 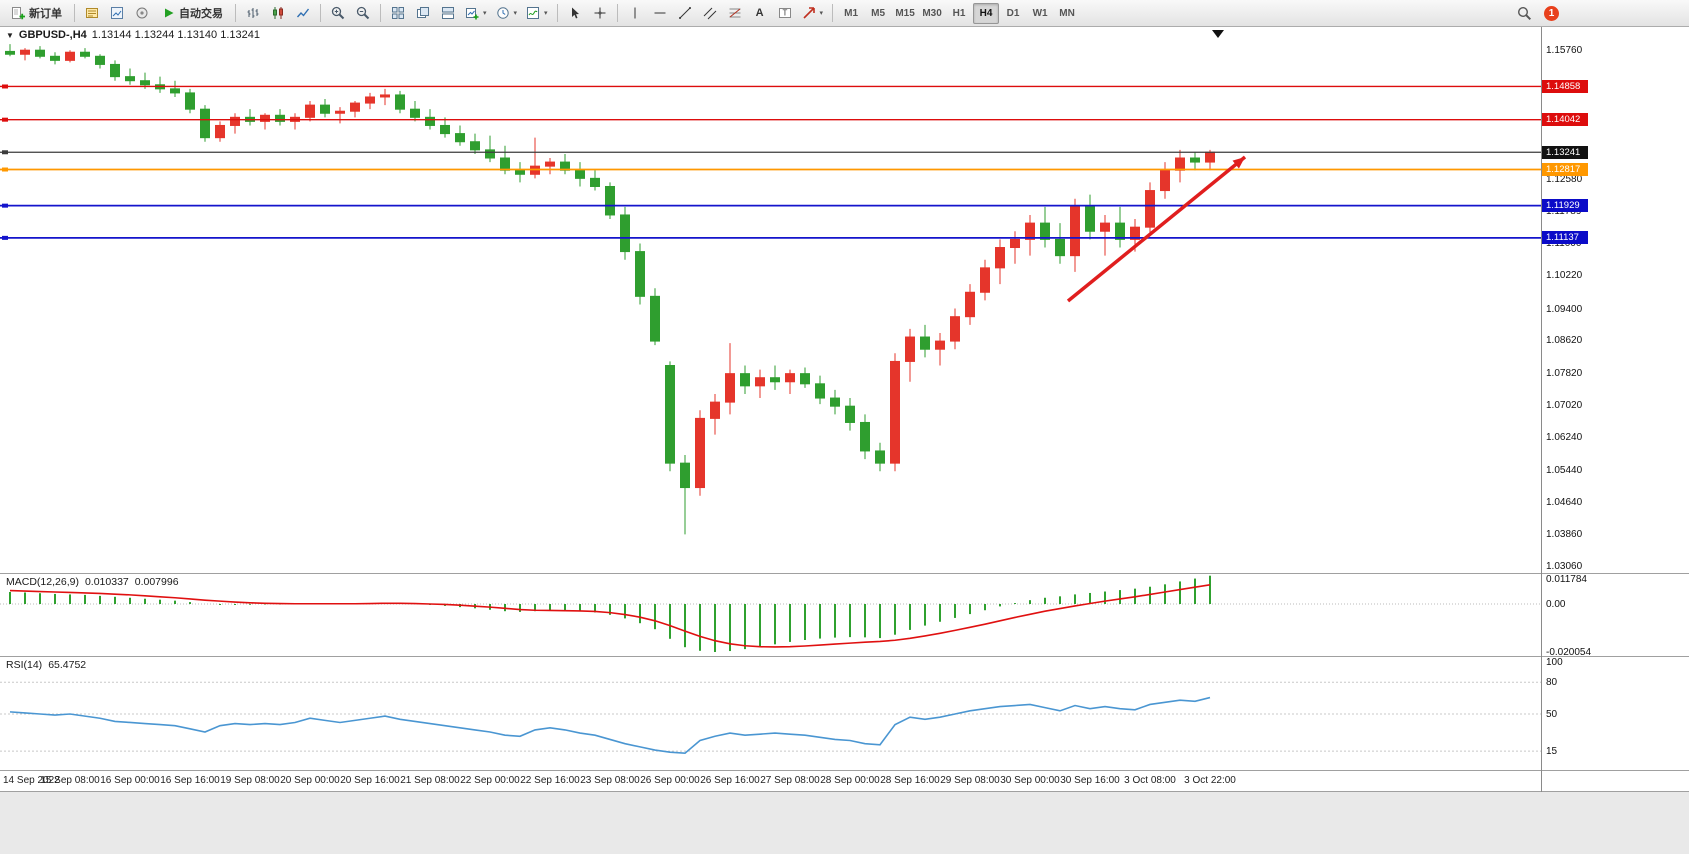 I want to click on chart-shift-marker, so click(x=1218, y=34).